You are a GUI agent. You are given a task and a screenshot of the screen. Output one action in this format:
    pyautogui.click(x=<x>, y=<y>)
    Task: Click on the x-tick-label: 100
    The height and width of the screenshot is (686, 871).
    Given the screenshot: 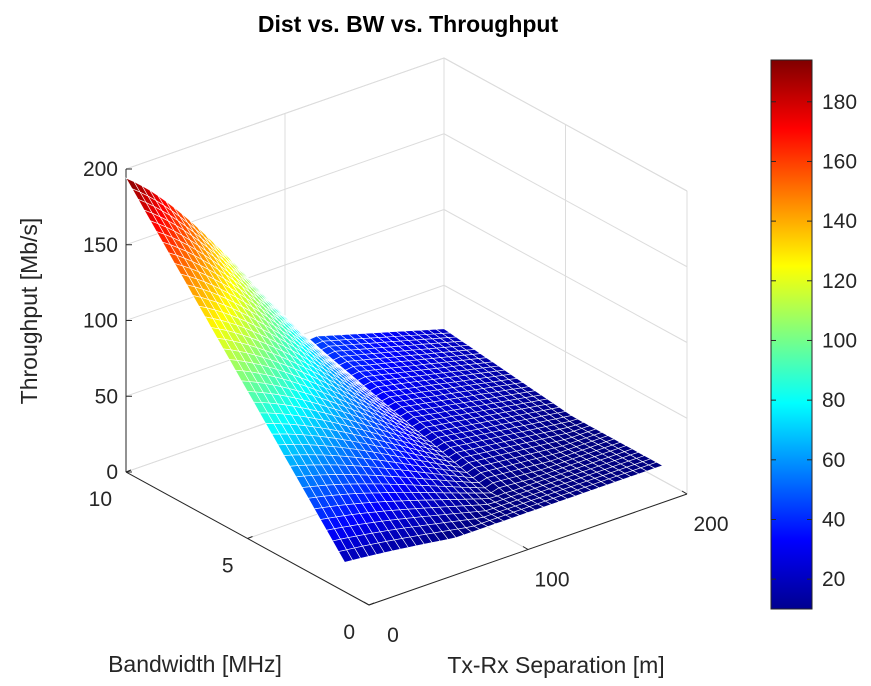 What is the action you would take?
    pyautogui.click(x=551, y=580)
    